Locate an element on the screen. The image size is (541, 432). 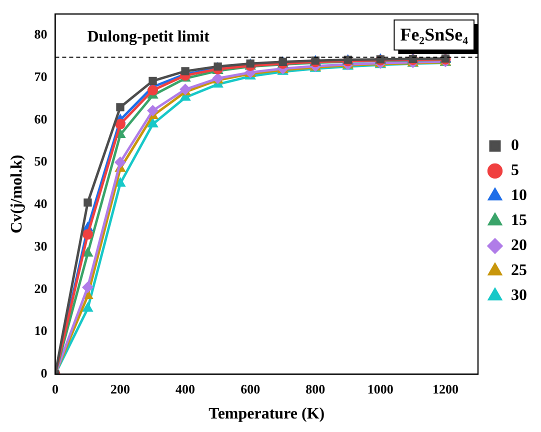
y-tick-label: 80 is located at coordinates (41, 34).